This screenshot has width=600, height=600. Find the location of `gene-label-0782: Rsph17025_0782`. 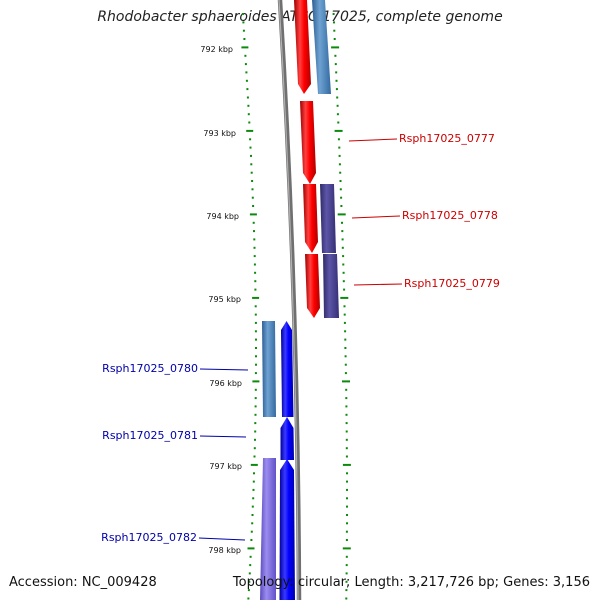

gene-label-0782: Rsph17025_0782 is located at coordinates (149, 537).